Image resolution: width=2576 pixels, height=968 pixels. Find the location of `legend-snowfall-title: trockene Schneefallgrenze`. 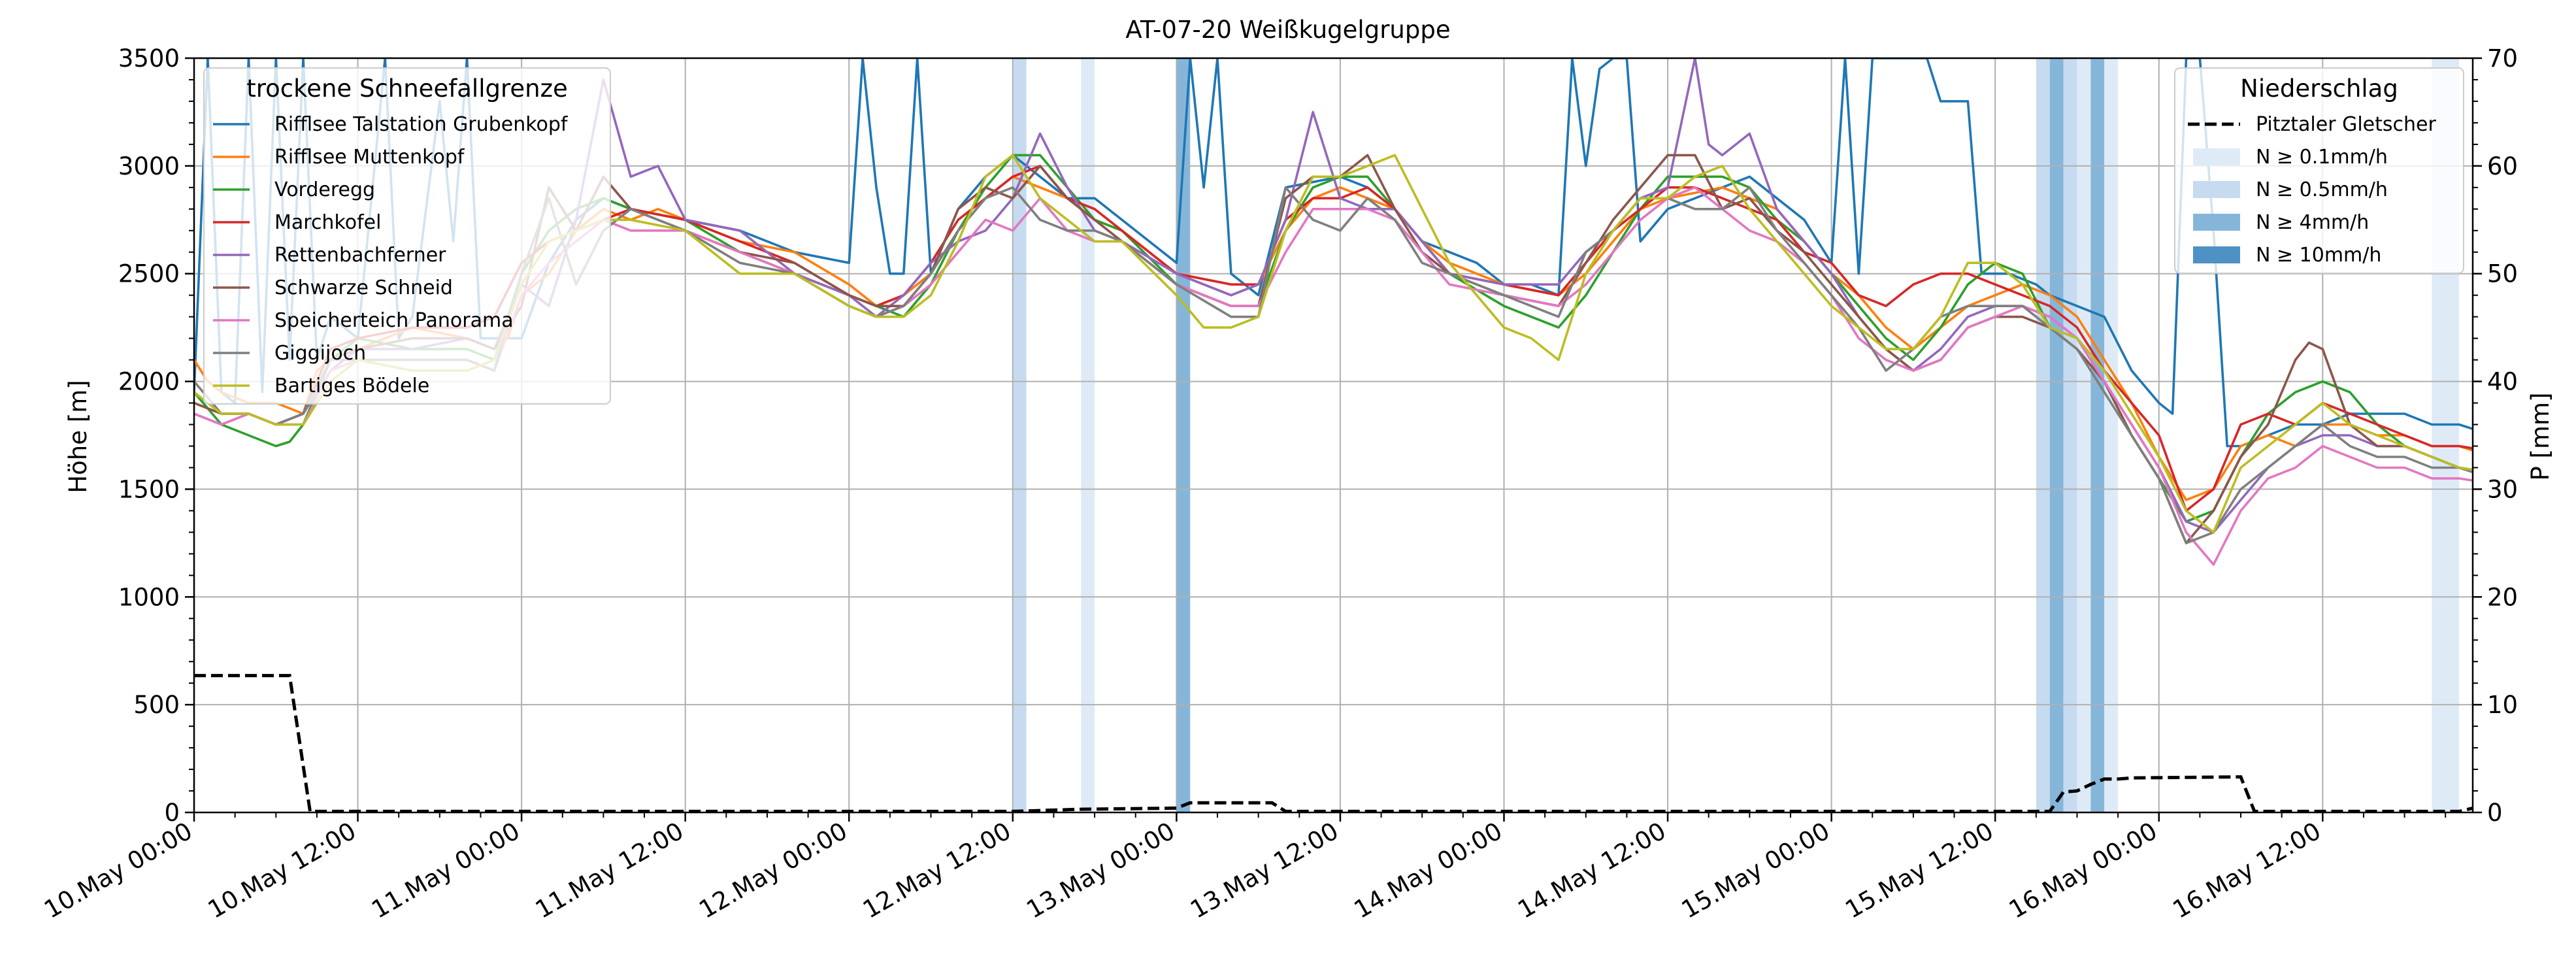

legend-snowfall-title: trockene Schneefallgrenze is located at coordinates (407, 89).